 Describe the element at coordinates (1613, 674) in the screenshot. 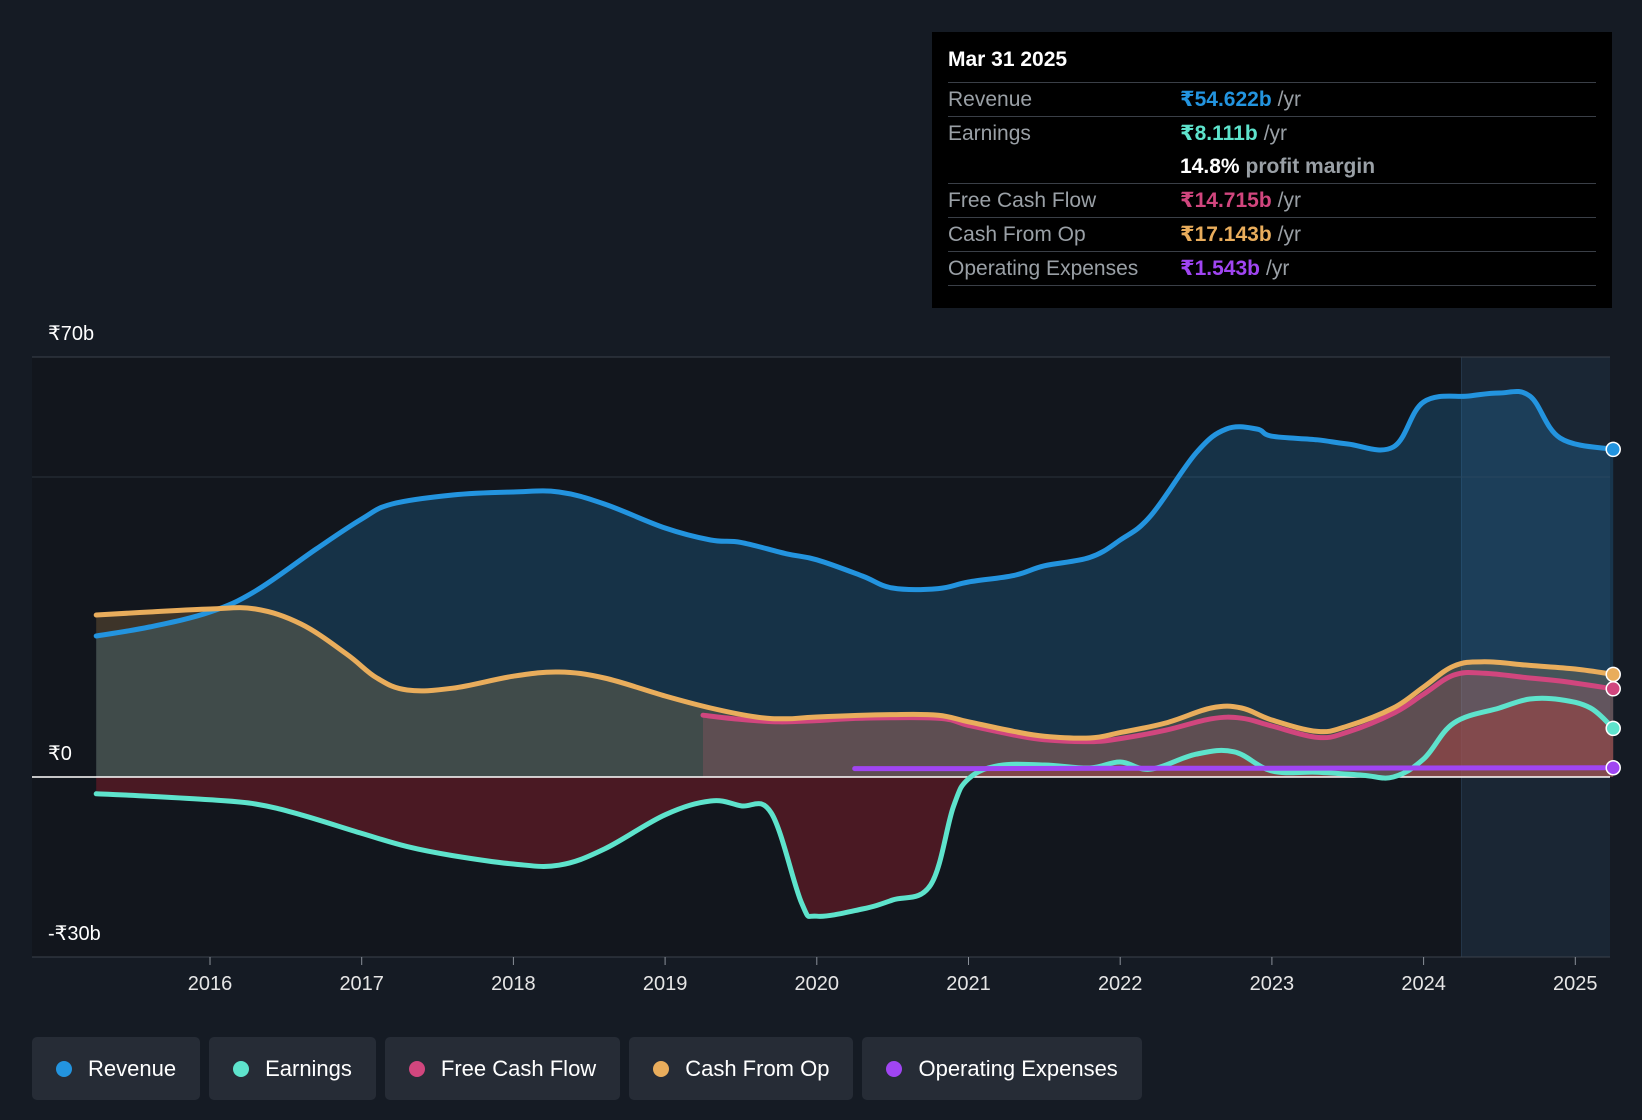

I see `endpoint-cfo` at that location.